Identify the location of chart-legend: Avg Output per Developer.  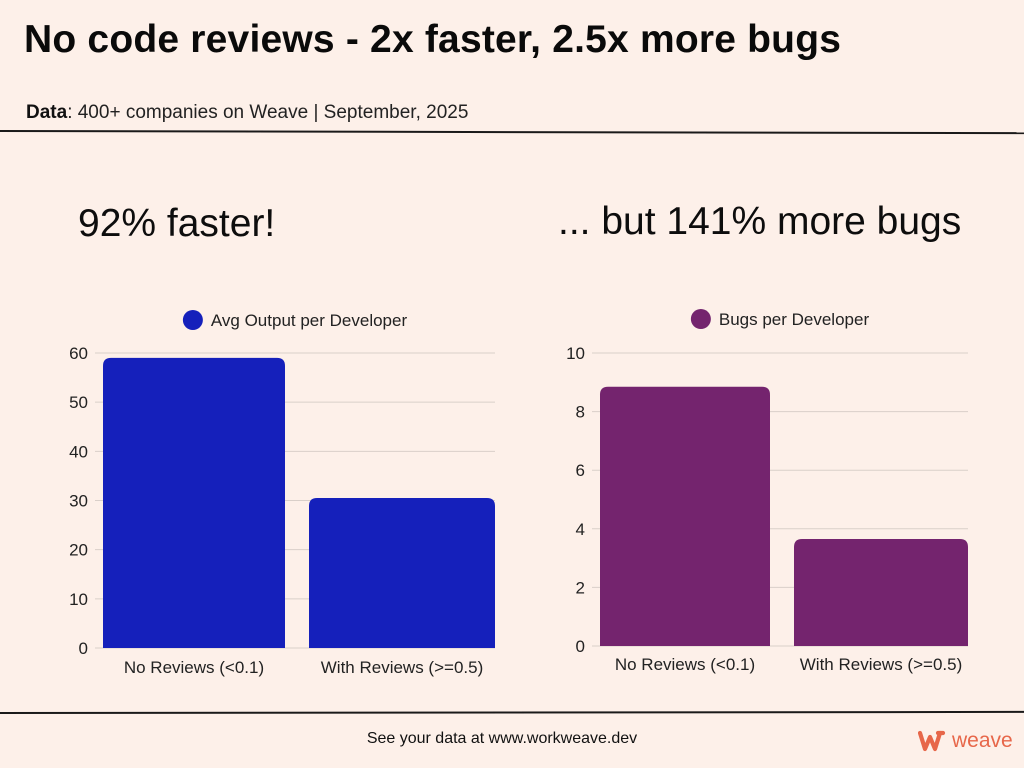
(295, 320).